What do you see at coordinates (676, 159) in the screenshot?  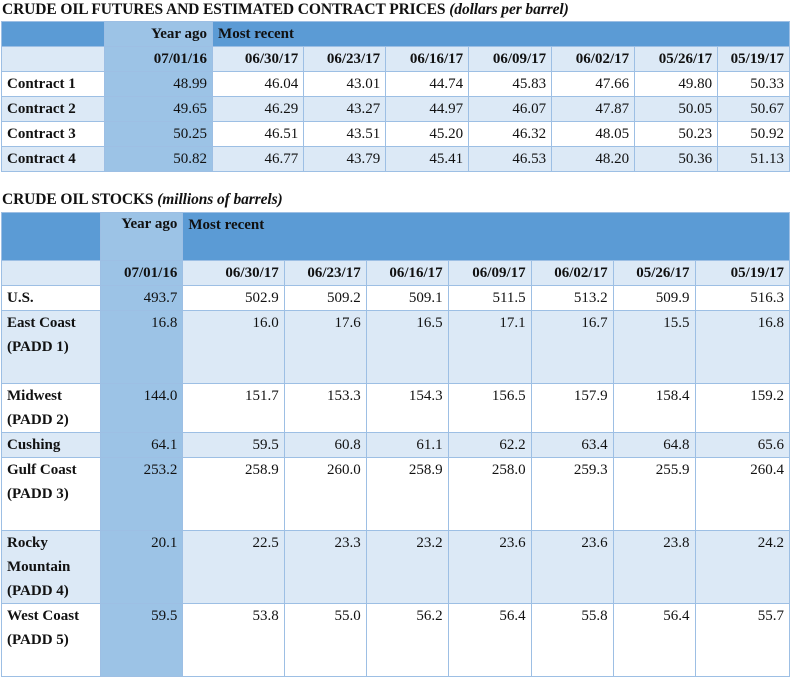 I see `futures-value-cell: 50.36` at bounding box center [676, 159].